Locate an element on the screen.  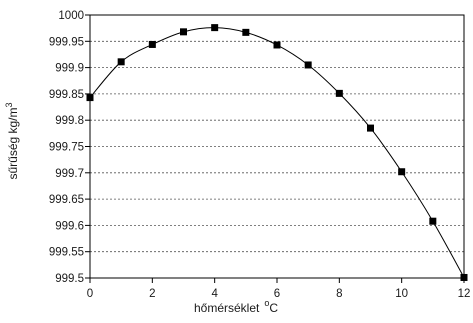
y-tick-label-1: 999.55 is located at coordinates (66, 253).